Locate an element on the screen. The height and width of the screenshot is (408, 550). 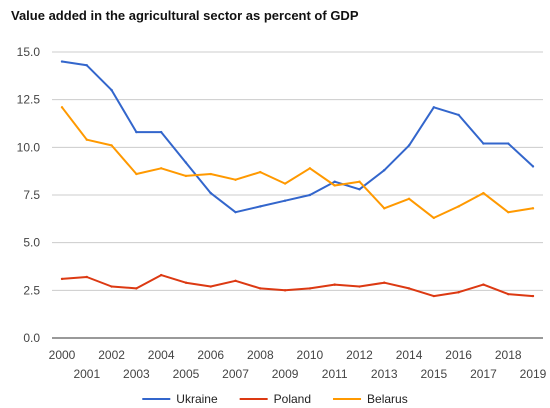
x-tick-label: 2018 is located at coordinates (508, 355).